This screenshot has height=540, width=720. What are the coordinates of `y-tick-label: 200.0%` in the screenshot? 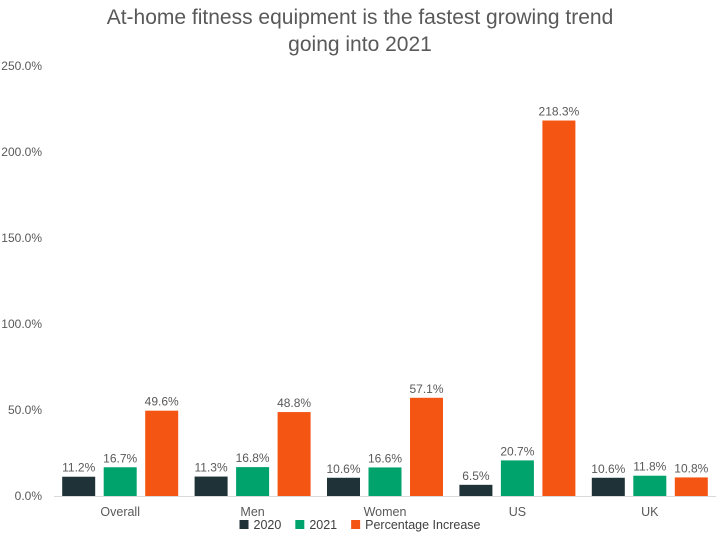 It's located at (21, 152).